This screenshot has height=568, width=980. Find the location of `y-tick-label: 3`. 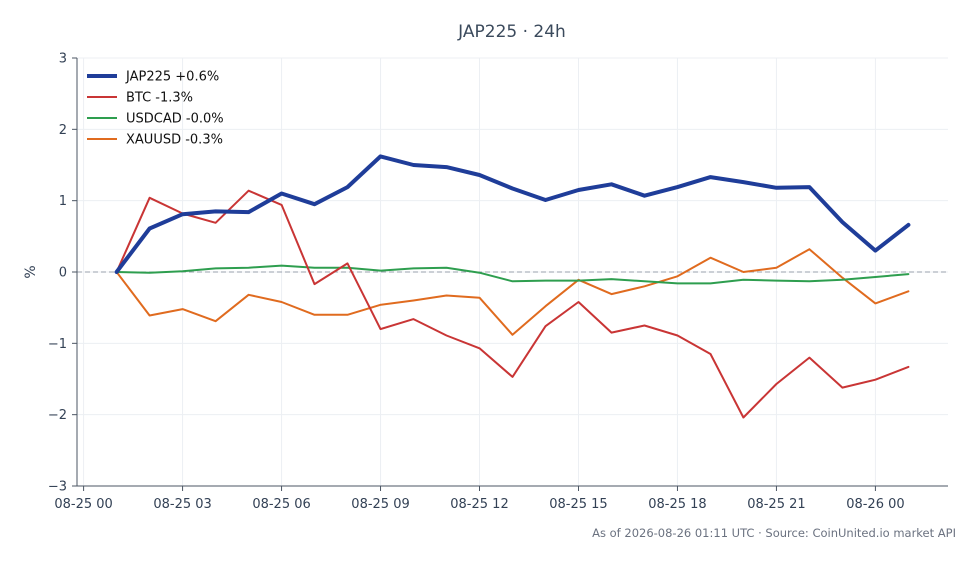

y-tick-label: 3 is located at coordinates (63, 59).